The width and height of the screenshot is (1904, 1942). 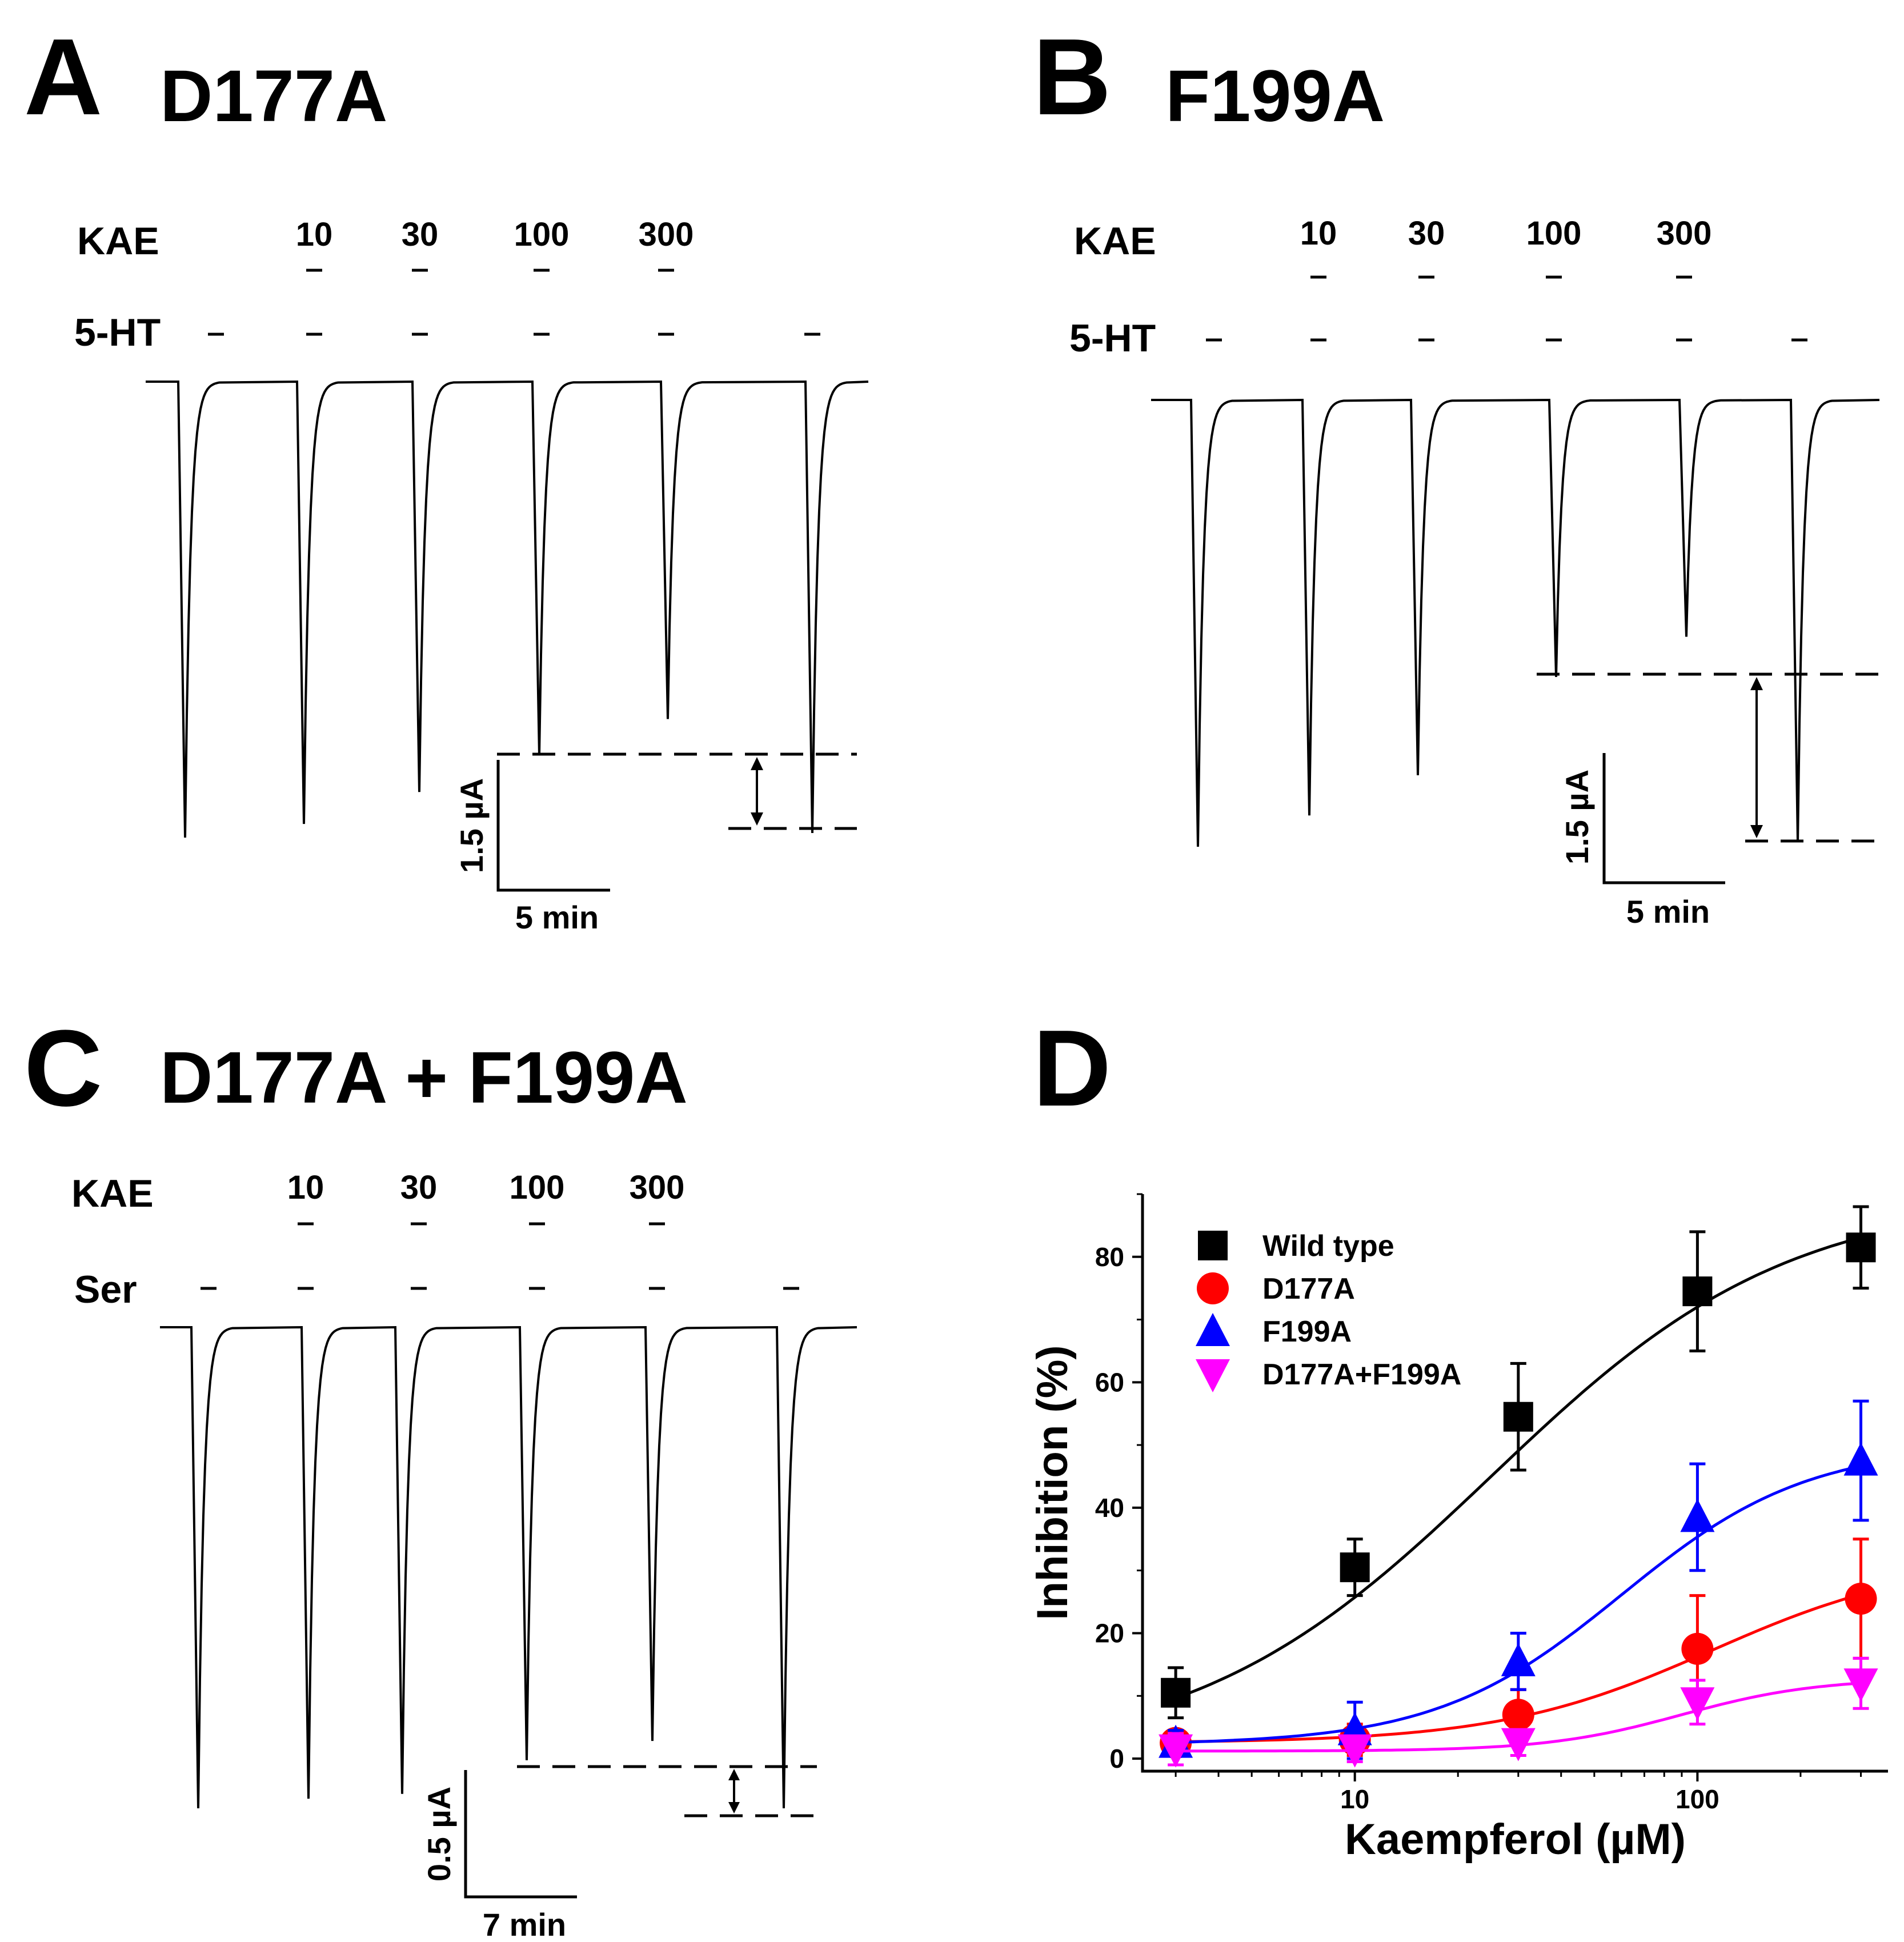 I want to click on y-axis-label: Inhibition (%), so click(x=1052, y=1482).